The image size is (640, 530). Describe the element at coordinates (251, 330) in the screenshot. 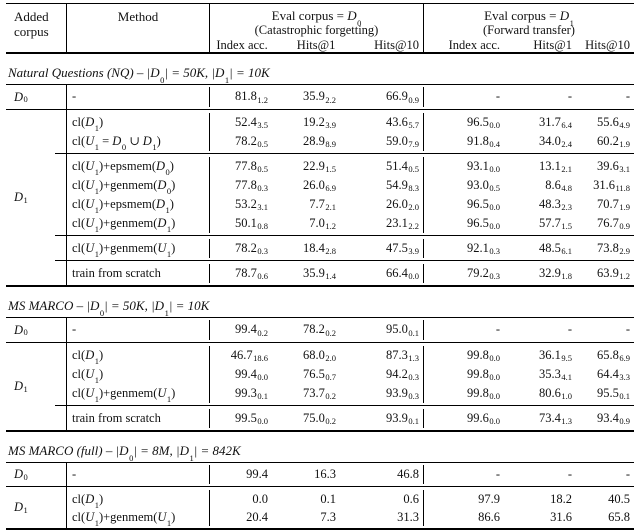

I see `value-cell: 99.40.2` at that location.